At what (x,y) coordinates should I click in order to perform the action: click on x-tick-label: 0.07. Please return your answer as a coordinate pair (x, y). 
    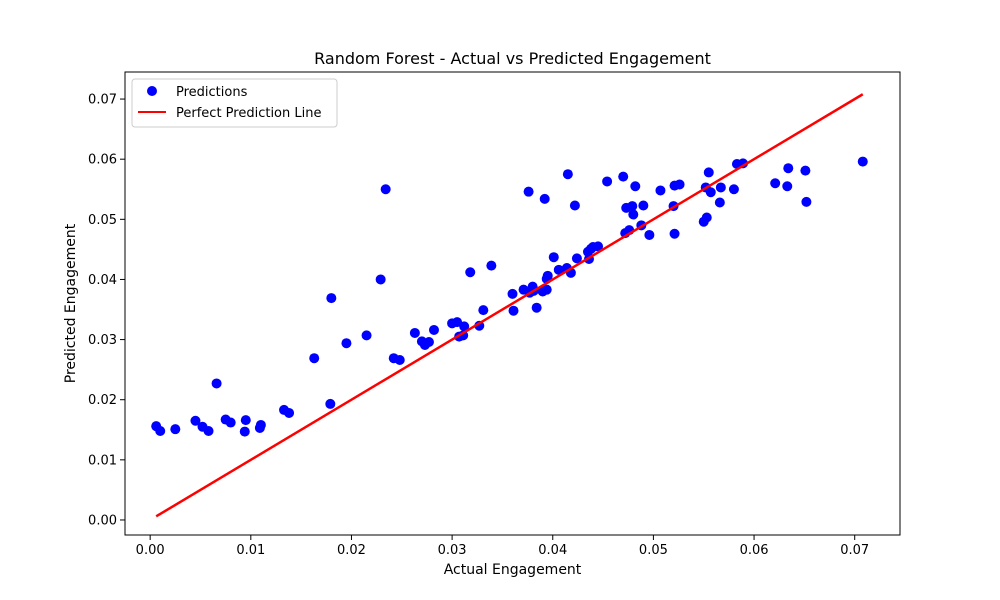
    Looking at the image, I should click on (854, 550).